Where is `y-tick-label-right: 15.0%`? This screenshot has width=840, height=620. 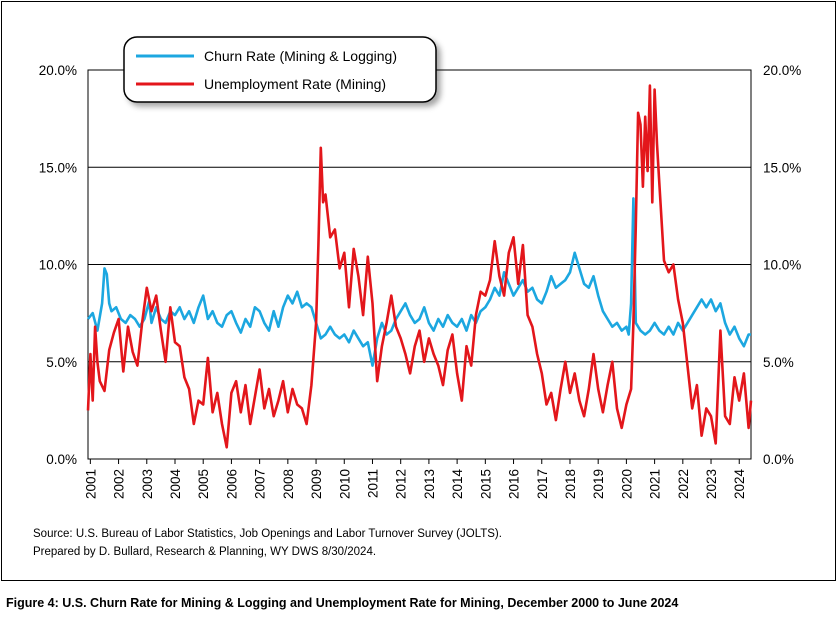 y-tick-label-right: 15.0% is located at coordinates (782, 167).